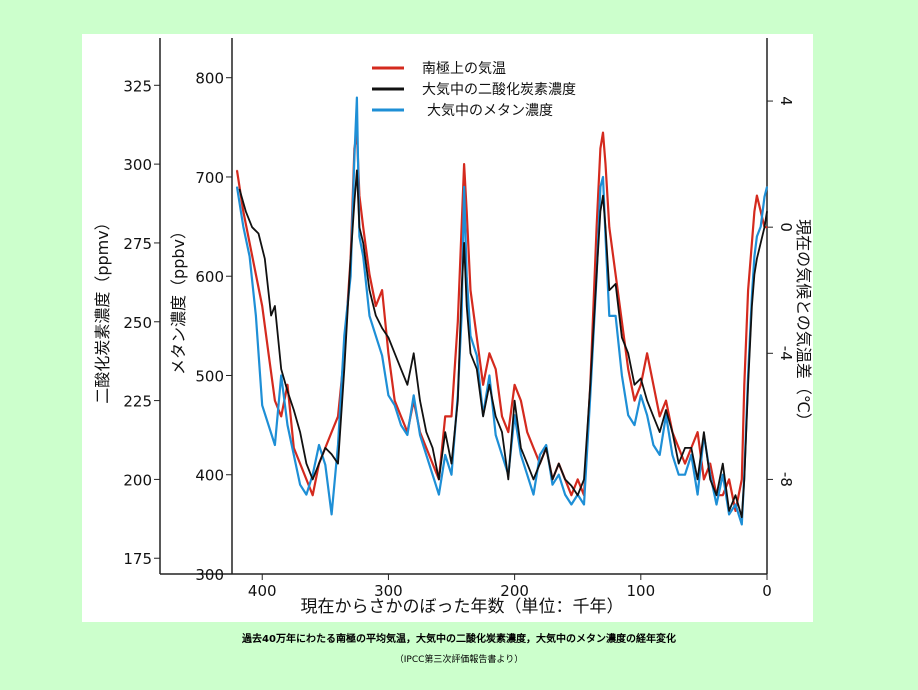 The image size is (918, 690). What do you see at coordinates (262, 591) in the screenshot?
I see `x-tick-label: 400` at bounding box center [262, 591].